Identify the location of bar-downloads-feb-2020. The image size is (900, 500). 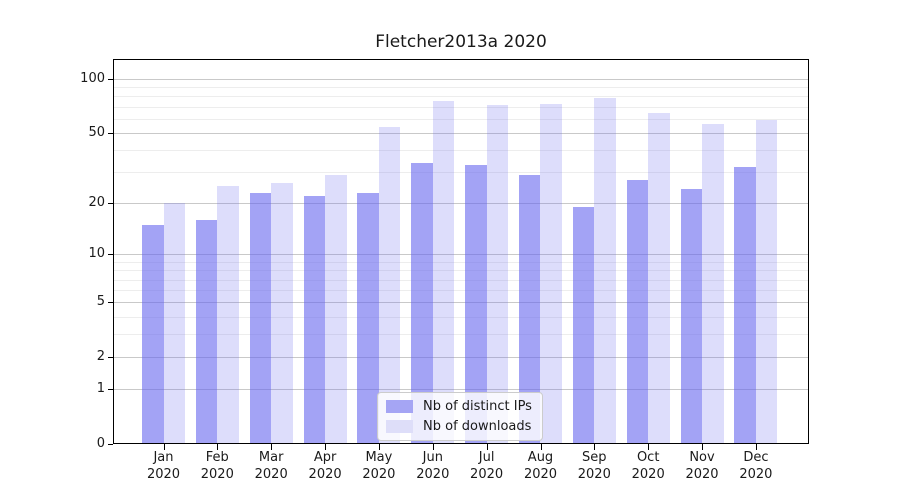
(228, 315).